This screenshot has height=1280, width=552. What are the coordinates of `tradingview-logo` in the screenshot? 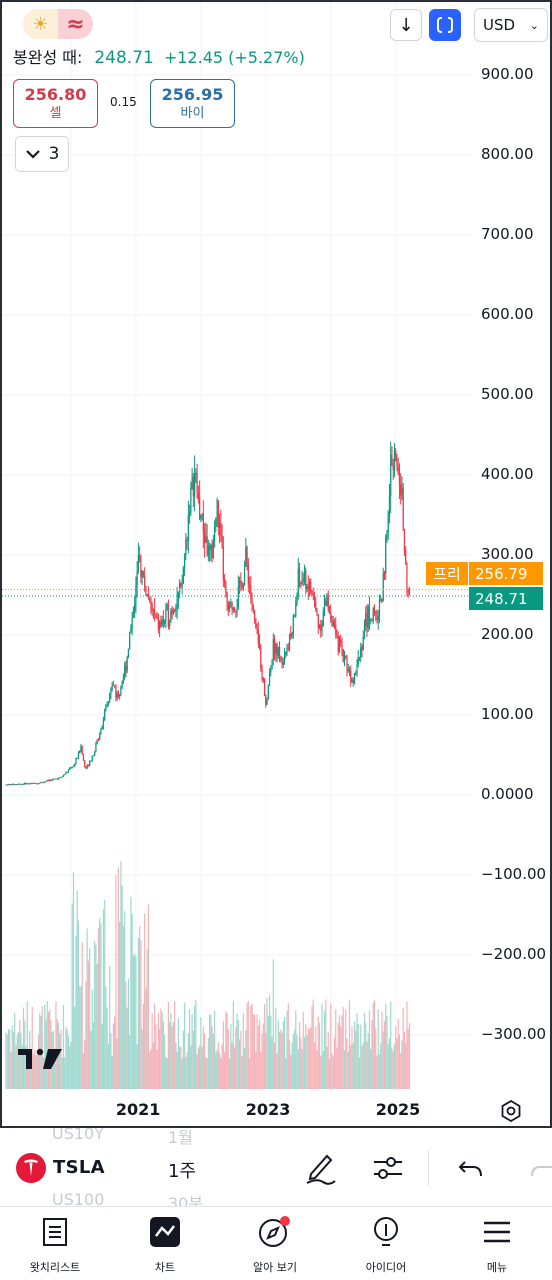 It's located at (41, 1059).